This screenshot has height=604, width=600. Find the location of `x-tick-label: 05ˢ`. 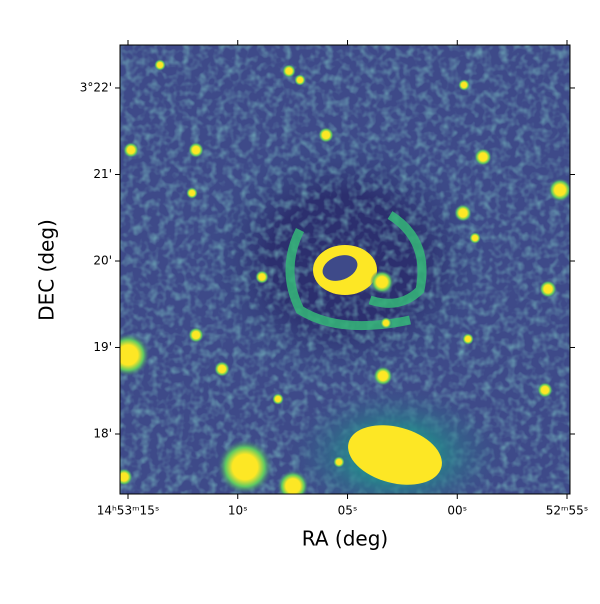

x-tick-label: 05ˢ is located at coordinates (348, 511).